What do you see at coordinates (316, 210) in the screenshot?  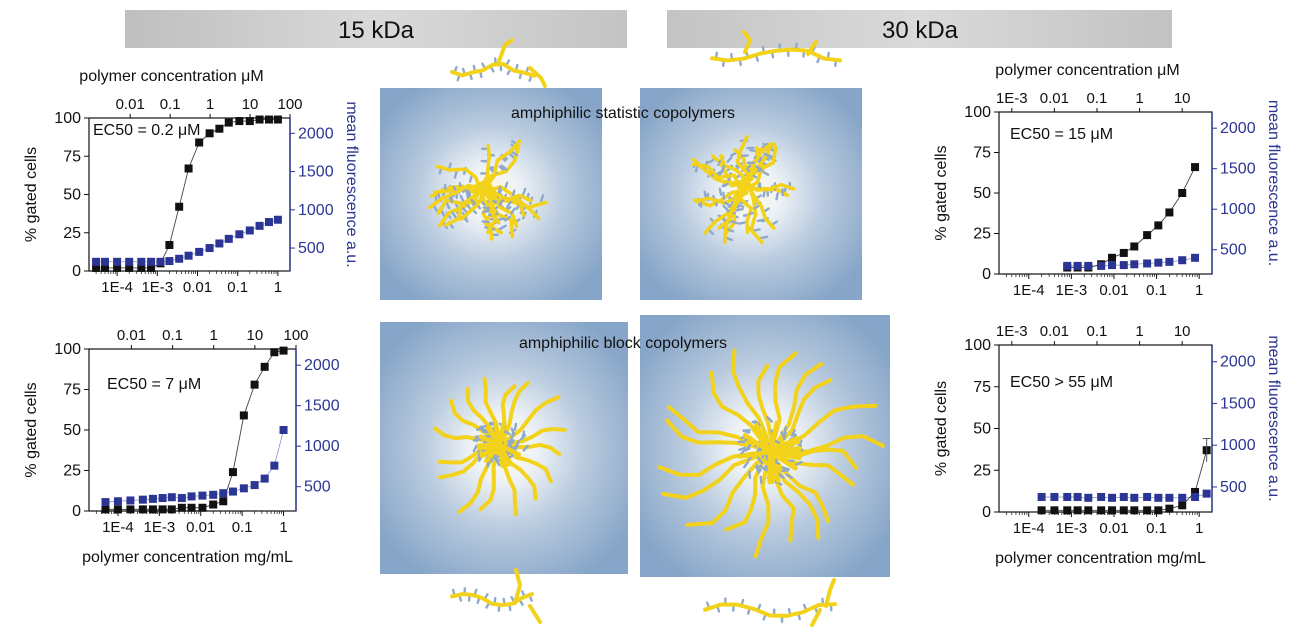 I see `y2-tick-label: 1000` at bounding box center [316, 210].